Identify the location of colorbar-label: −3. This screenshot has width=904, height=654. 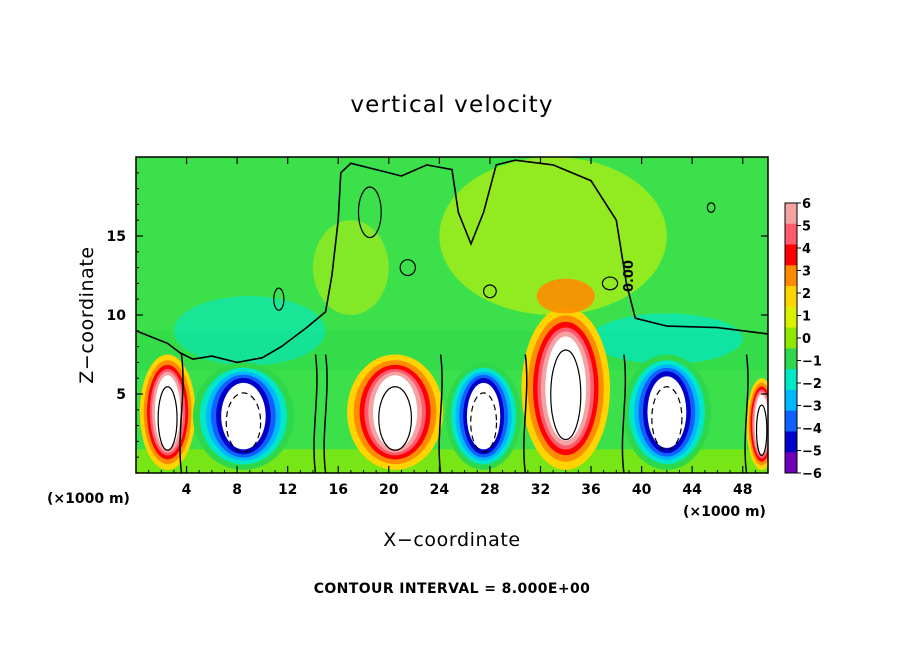
(812, 407).